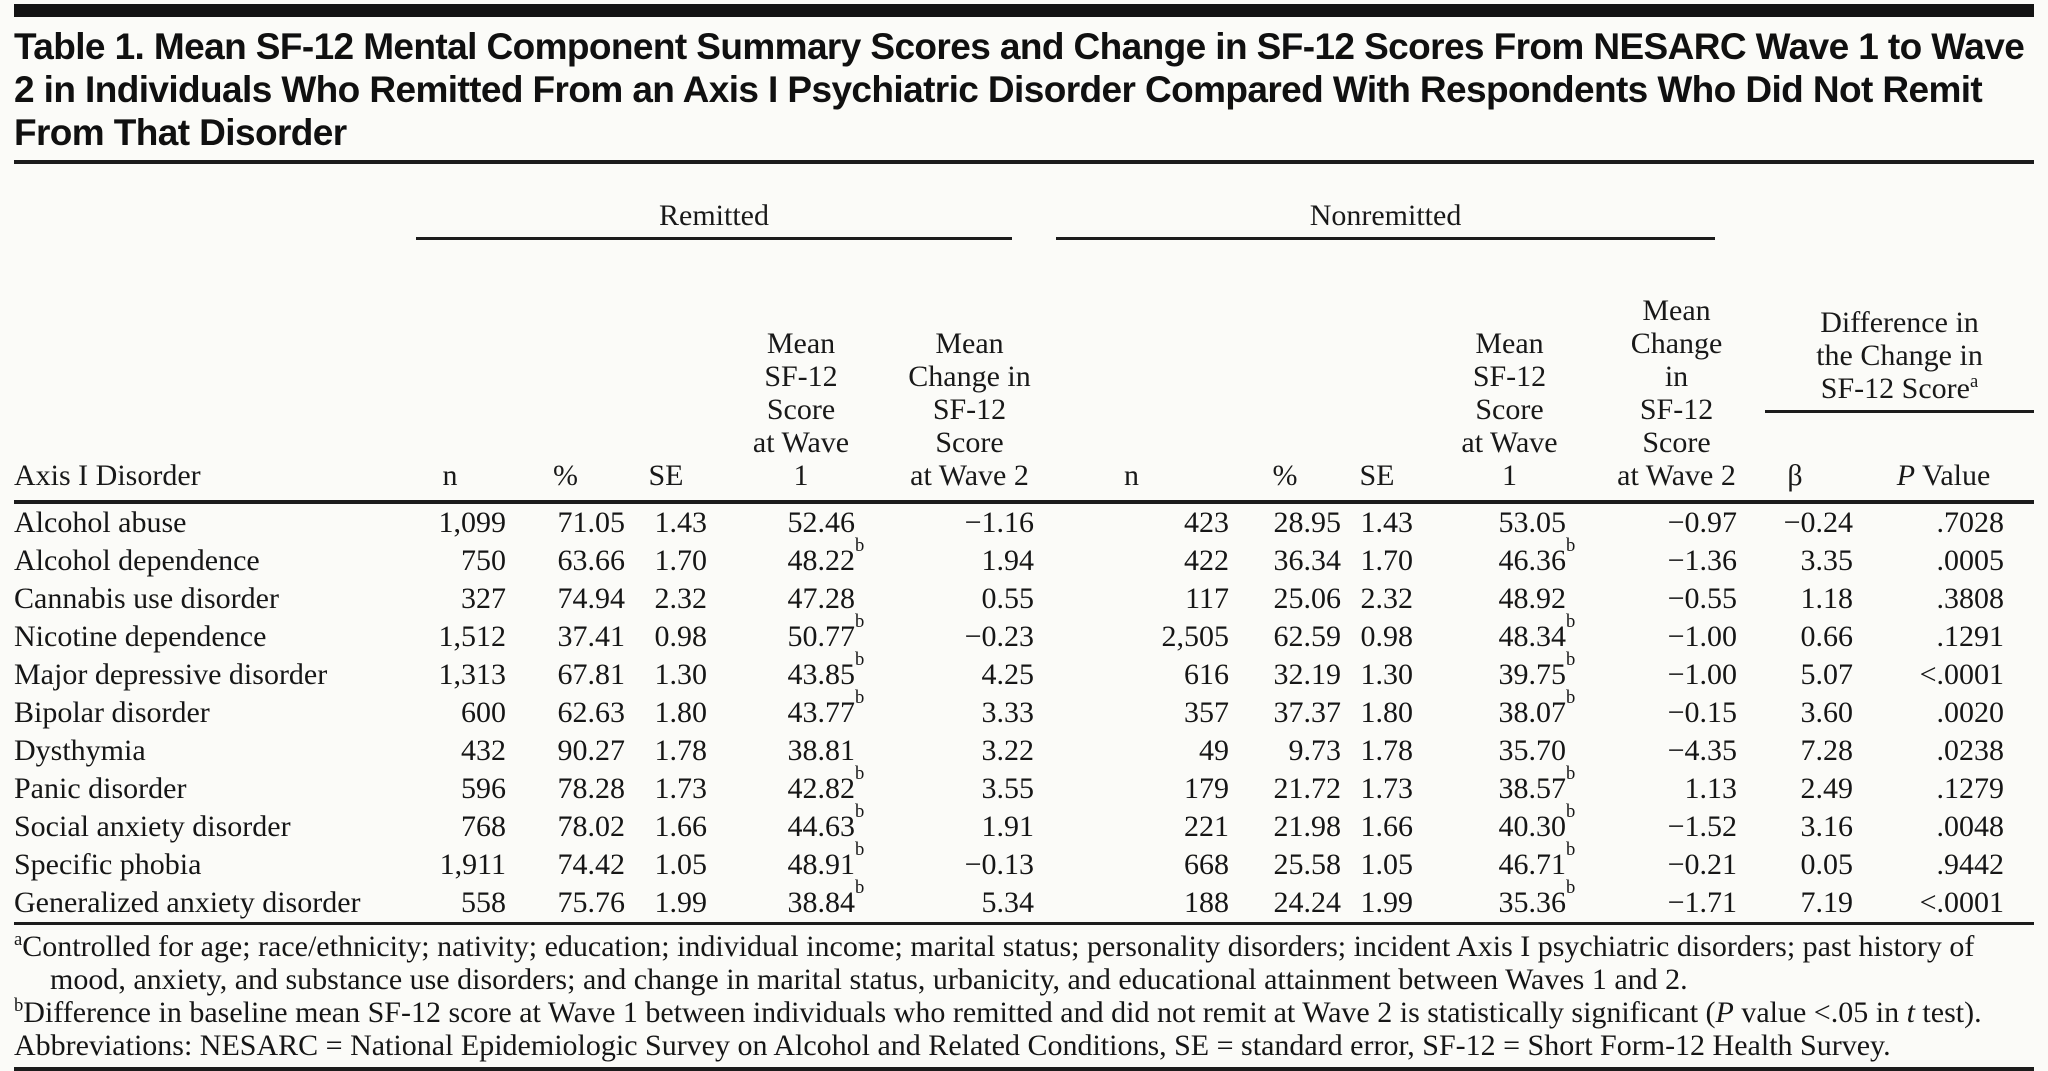 The width and height of the screenshot is (2048, 1071). I want to click on group-header-row: Remitted Nonremitted, so click(1024, 219).